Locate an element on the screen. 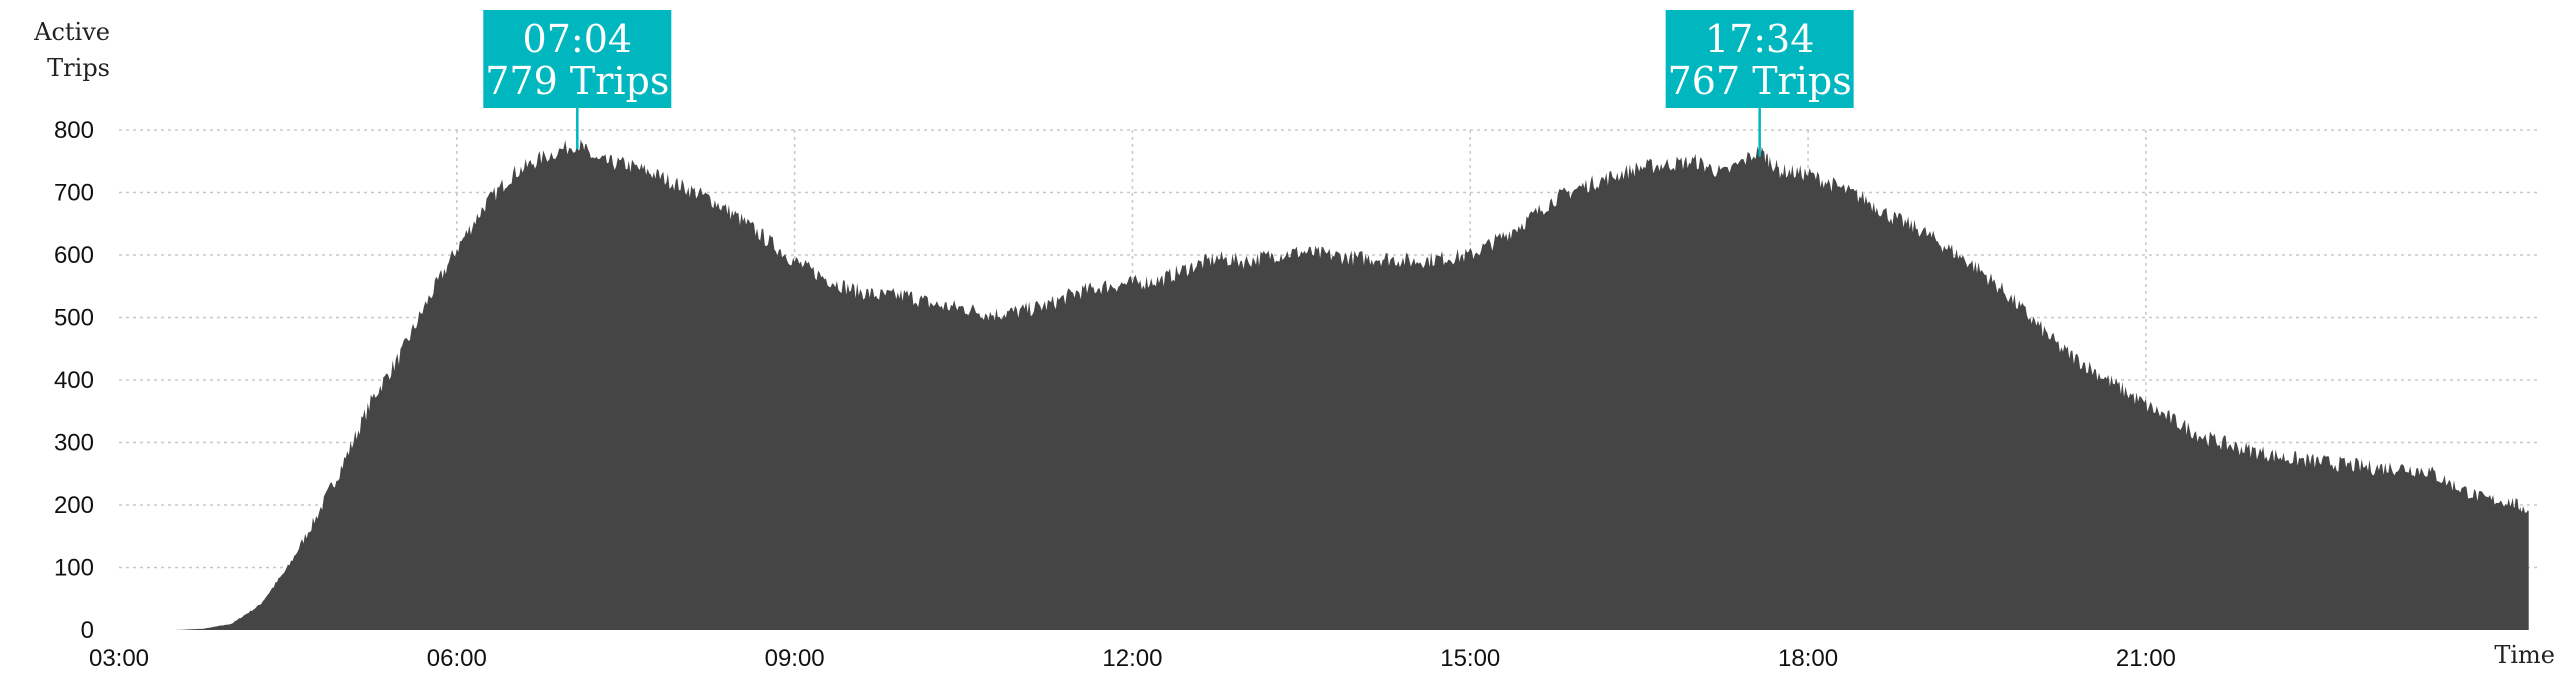 This screenshot has width=2560, height=680. y-axis-ticks: 0 100 200 300 400 500 600 700 800 is located at coordinates (74, 380).